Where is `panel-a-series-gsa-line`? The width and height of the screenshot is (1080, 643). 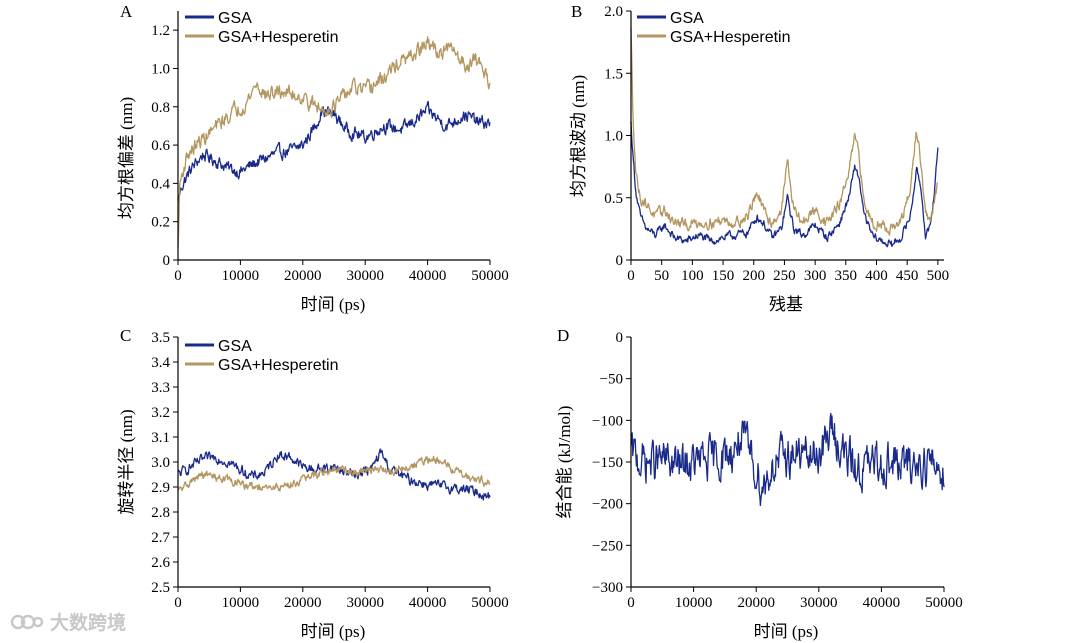 panel-a-series-gsa-line is located at coordinates (334, 151).